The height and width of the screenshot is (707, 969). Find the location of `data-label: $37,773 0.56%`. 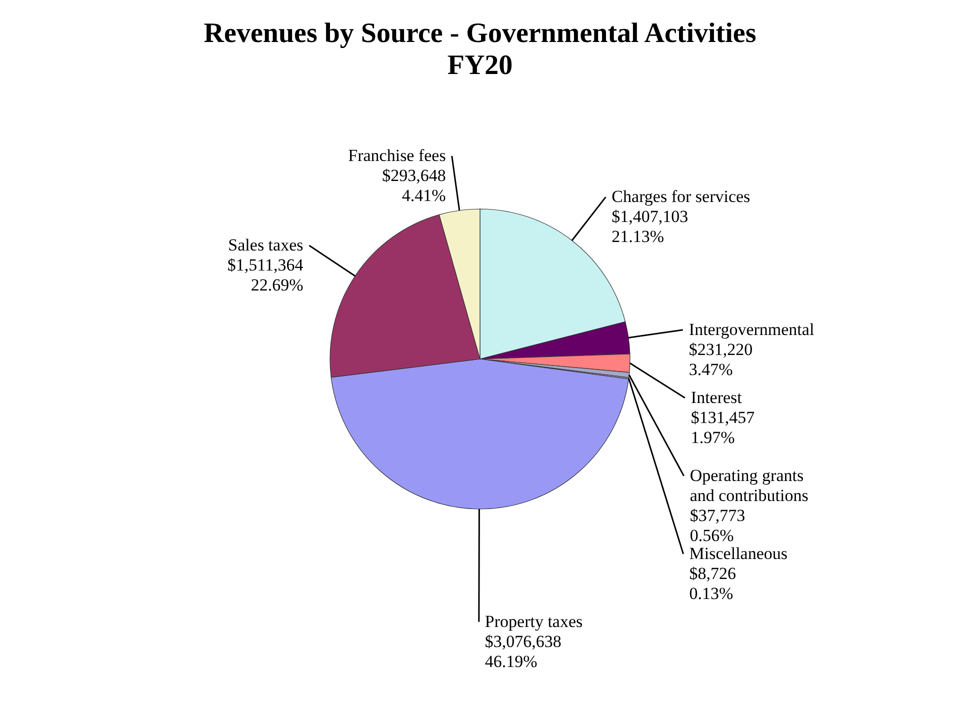

data-label: $37,773 0.56% is located at coordinates (718, 525).